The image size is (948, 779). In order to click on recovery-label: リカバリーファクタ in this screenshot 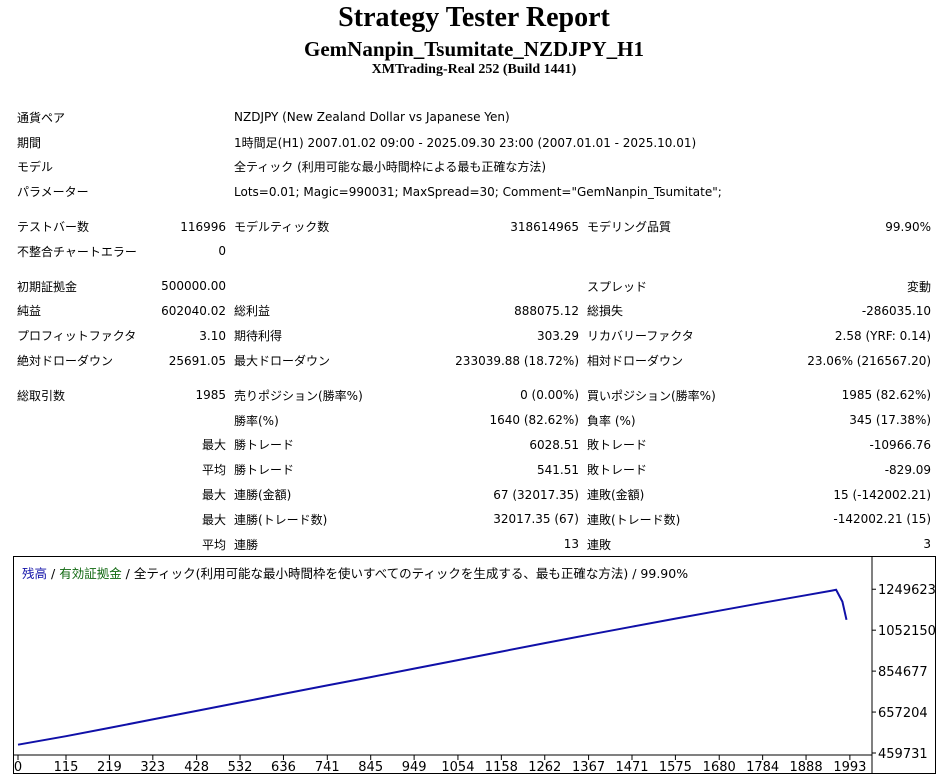, I will do `click(640, 336)`.